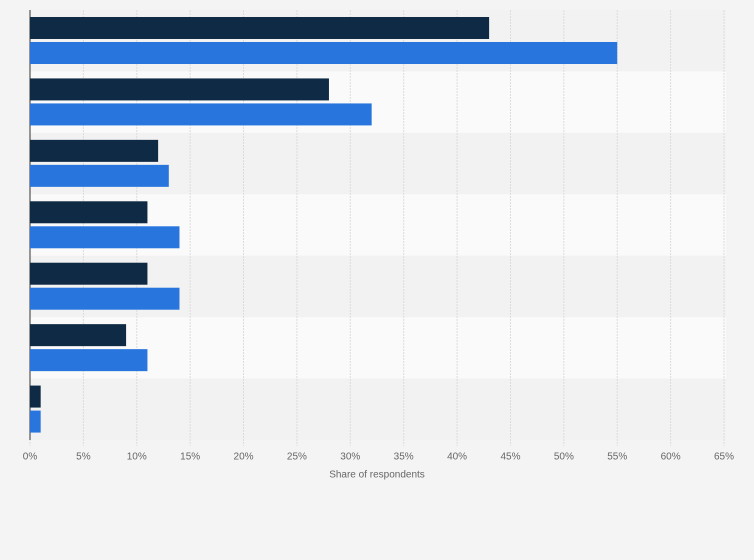 This screenshot has height=560, width=754. I want to click on x-tick-label: 15%, so click(190, 457).